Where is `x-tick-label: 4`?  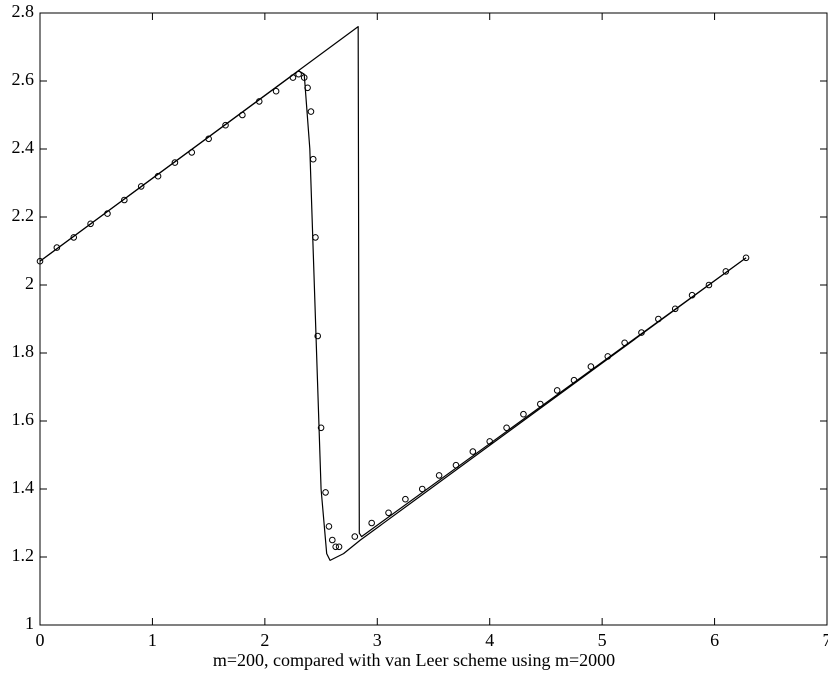 x-tick-label: 4 is located at coordinates (489, 640).